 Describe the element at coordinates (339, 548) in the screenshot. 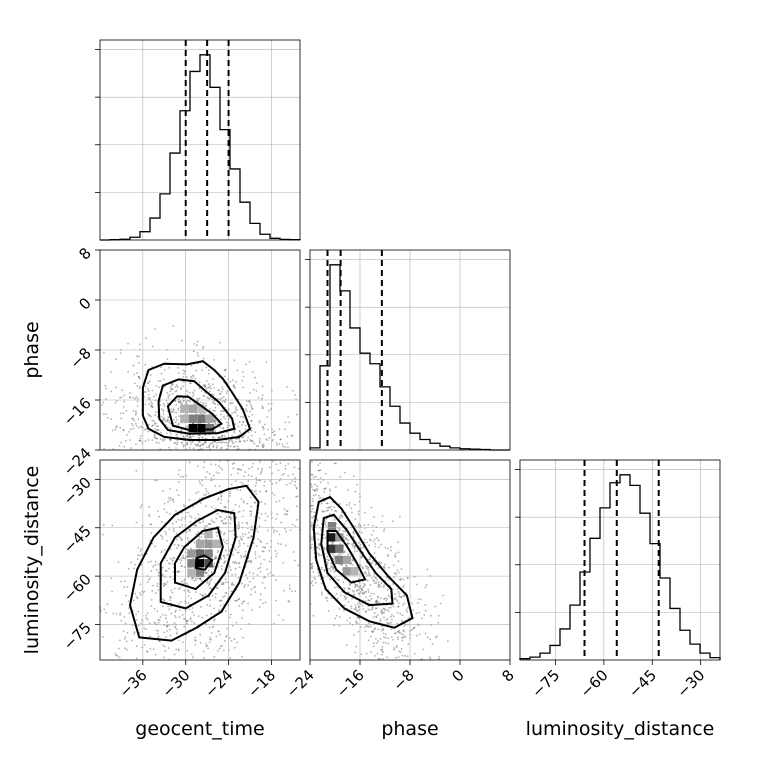

I see `density-cell` at that location.